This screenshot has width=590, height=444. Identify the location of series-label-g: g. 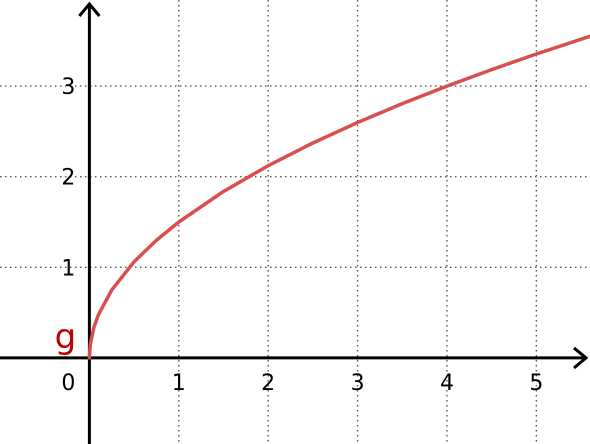
(66, 337).